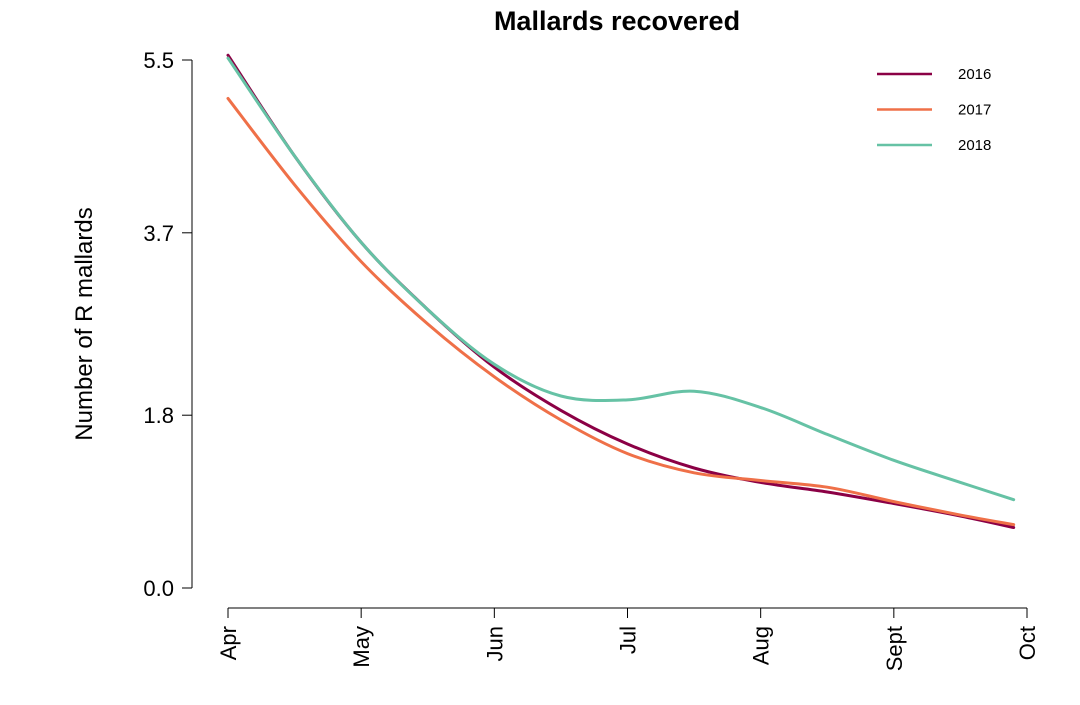  Describe the element at coordinates (158, 415) in the screenshot. I see `y-tick-label: 1.8` at that location.